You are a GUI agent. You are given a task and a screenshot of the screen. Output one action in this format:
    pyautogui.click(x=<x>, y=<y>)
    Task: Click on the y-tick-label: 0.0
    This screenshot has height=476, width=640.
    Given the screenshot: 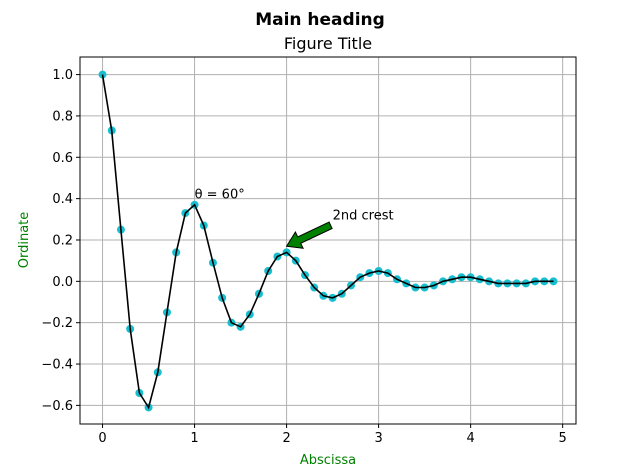 What is the action you would take?
    pyautogui.click(x=62, y=282)
    